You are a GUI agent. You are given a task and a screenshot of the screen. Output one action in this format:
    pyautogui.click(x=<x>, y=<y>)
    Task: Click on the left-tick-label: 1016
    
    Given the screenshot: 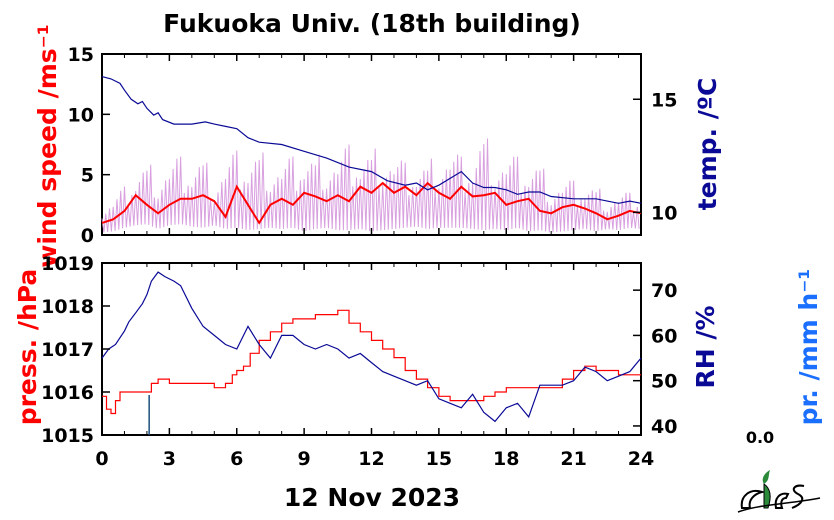 What is the action you would take?
    pyautogui.click(x=67, y=393)
    